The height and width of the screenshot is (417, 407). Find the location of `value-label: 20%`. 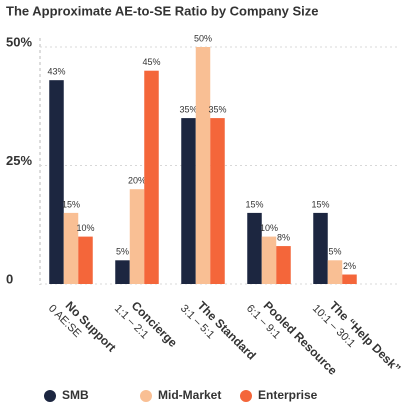

value-label: 20% is located at coordinates (137, 181).